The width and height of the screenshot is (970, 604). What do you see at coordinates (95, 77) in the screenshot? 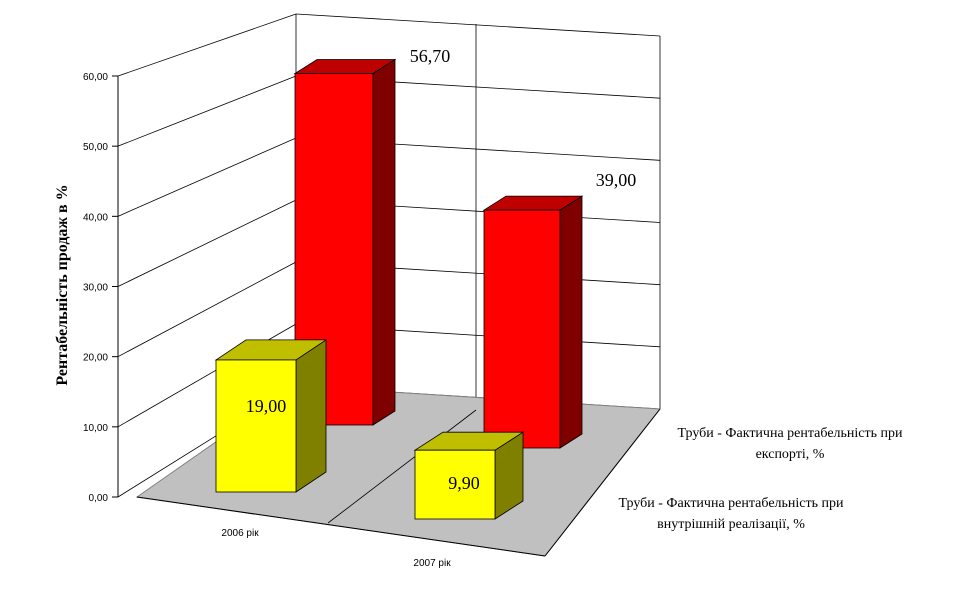
I see `y-tick-label: 60,00` at bounding box center [95, 77].